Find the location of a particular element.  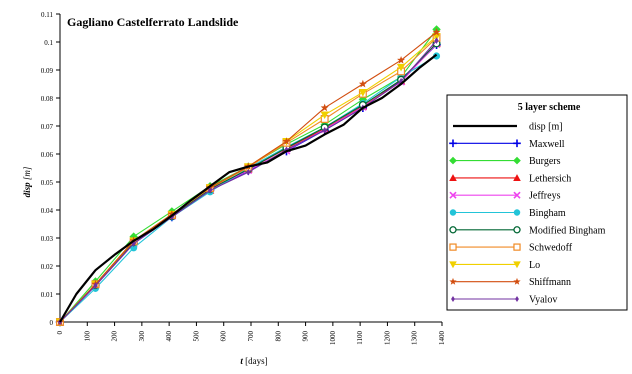

legend-label: Jeffreys is located at coordinates (545, 196).